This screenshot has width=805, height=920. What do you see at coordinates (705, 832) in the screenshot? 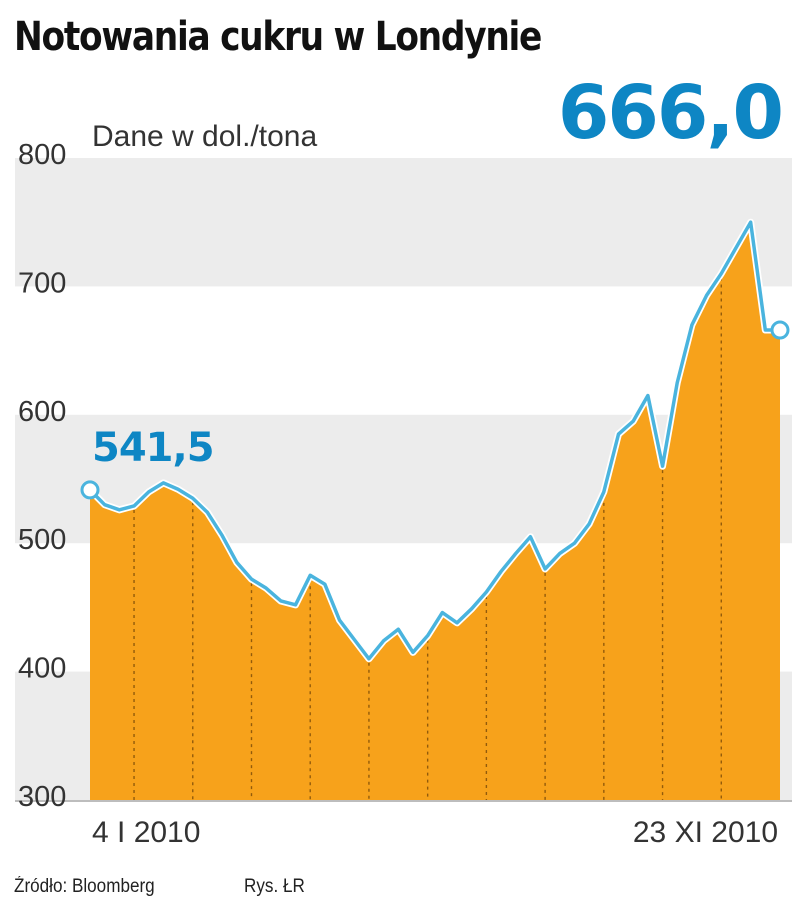
I see `x-tick-label: 23 XI 2010` at bounding box center [705, 832].